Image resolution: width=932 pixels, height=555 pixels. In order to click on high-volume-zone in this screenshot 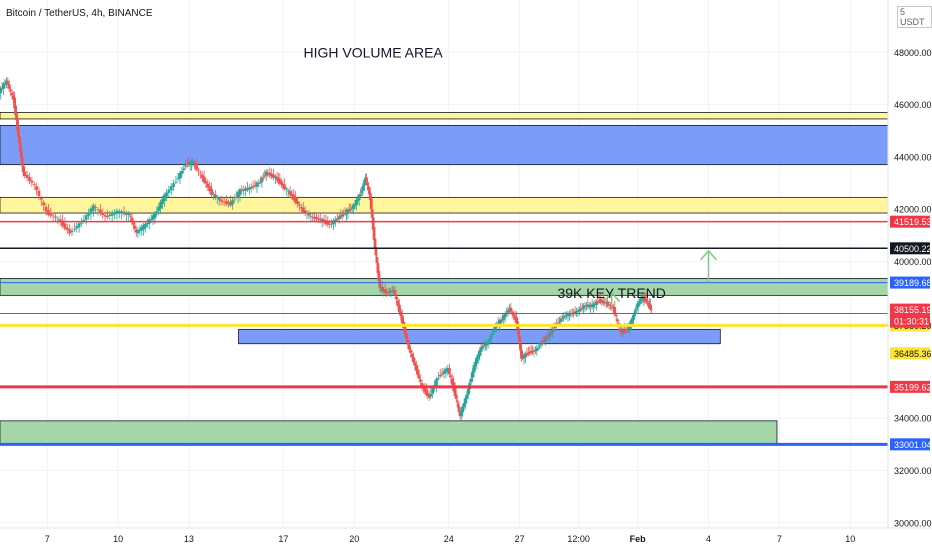, I will do `click(444, 145)`.